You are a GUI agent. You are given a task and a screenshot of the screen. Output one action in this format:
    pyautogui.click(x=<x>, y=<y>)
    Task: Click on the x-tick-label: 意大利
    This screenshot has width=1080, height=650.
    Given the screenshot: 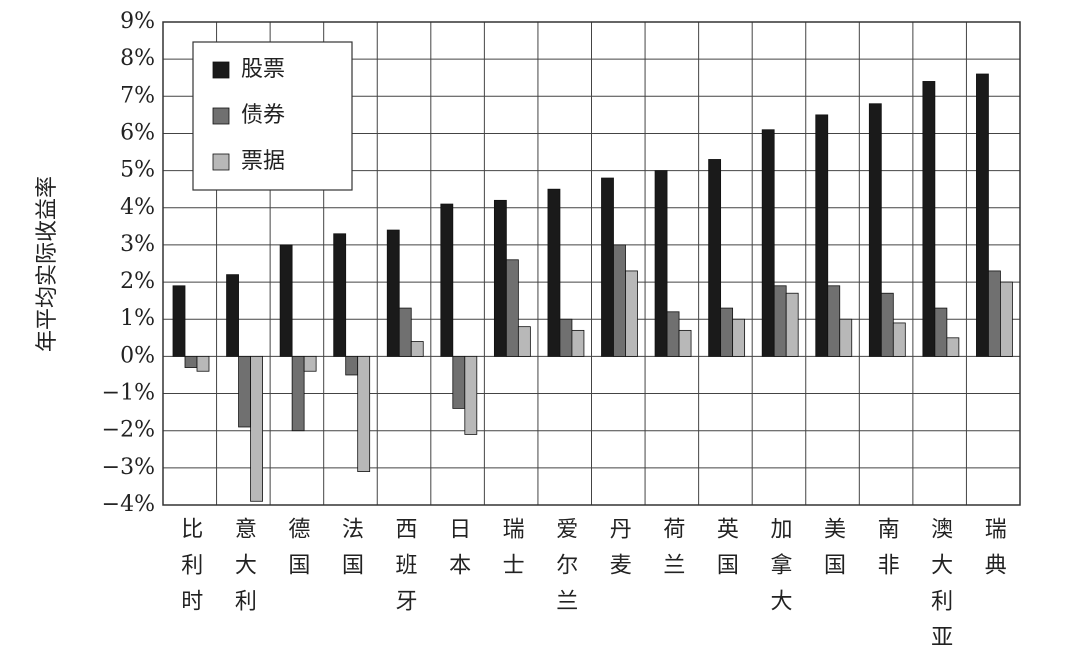 What is the action you would take?
    pyautogui.click(x=244, y=571)
    